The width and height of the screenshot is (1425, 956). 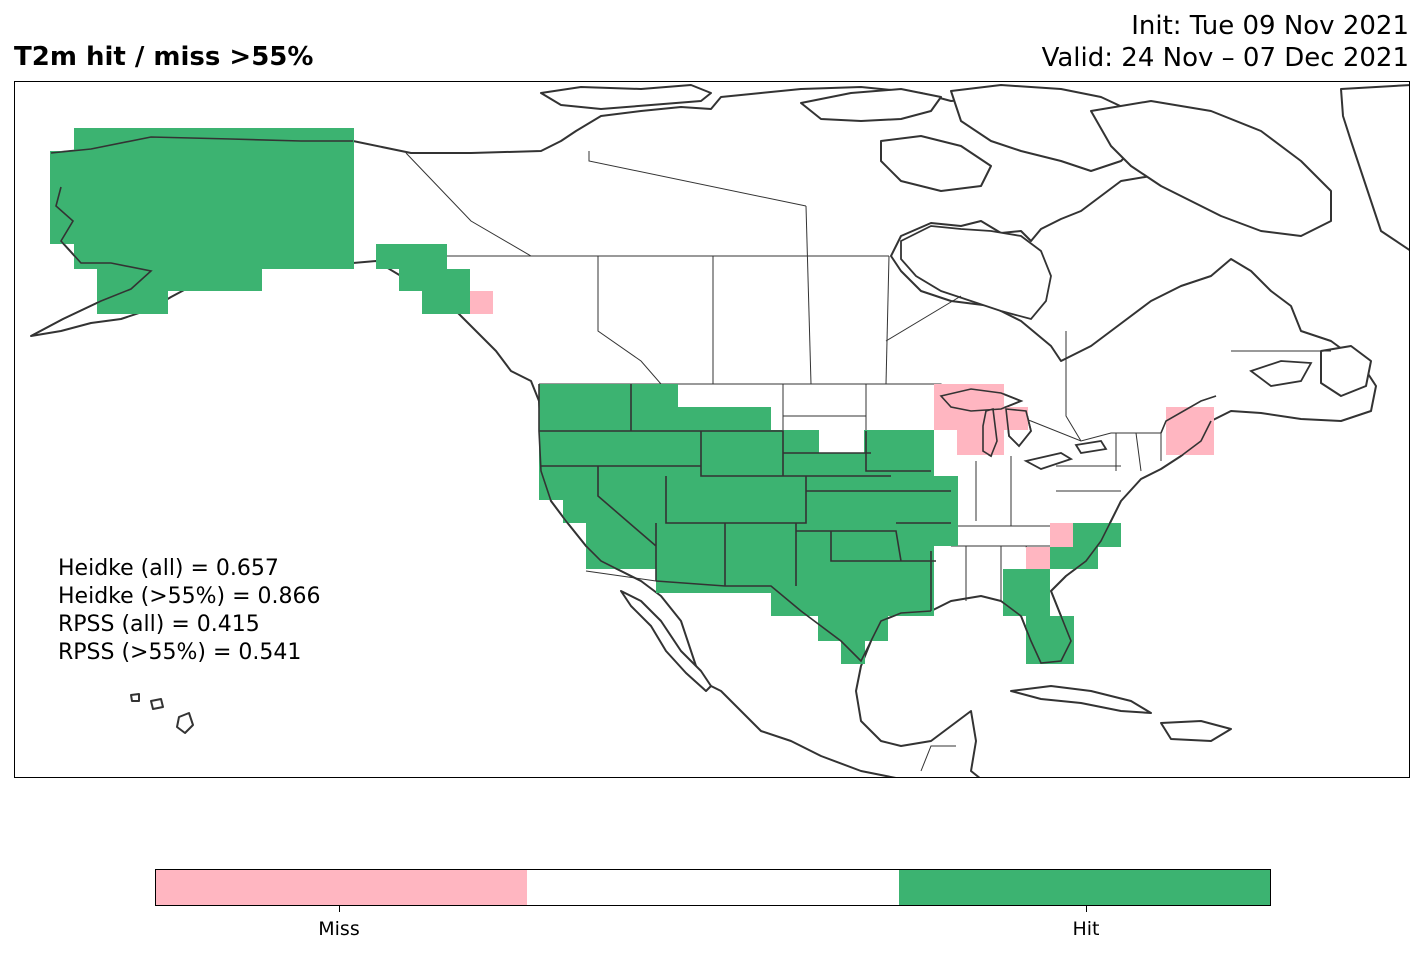 I want to click on colorbar, so click(x=713, y=887).